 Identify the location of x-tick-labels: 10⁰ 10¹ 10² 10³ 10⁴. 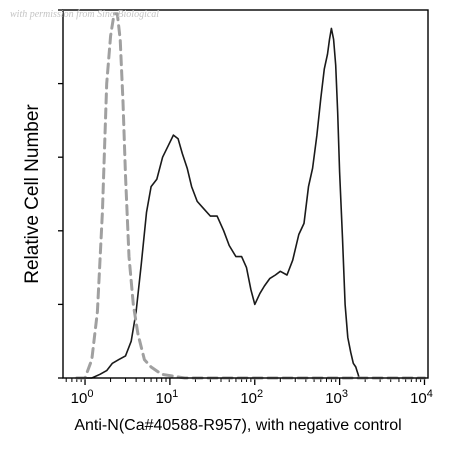
(252, 397).